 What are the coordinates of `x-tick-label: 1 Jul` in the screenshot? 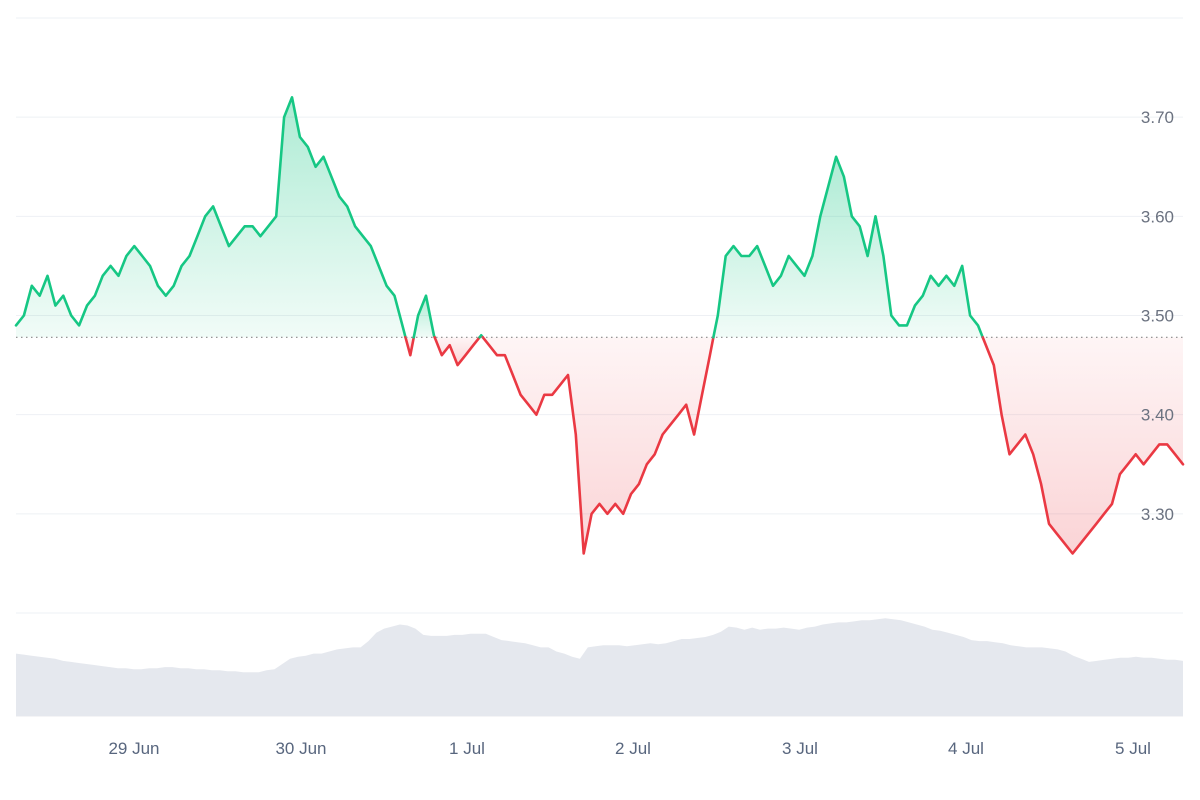 It's located at (467, 748).